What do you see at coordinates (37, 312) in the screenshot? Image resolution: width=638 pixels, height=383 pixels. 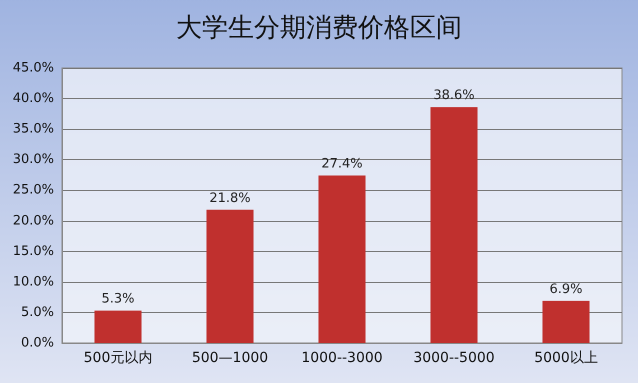 I see `y-tick-label: 5.0%` at bounding box center [37, 312].